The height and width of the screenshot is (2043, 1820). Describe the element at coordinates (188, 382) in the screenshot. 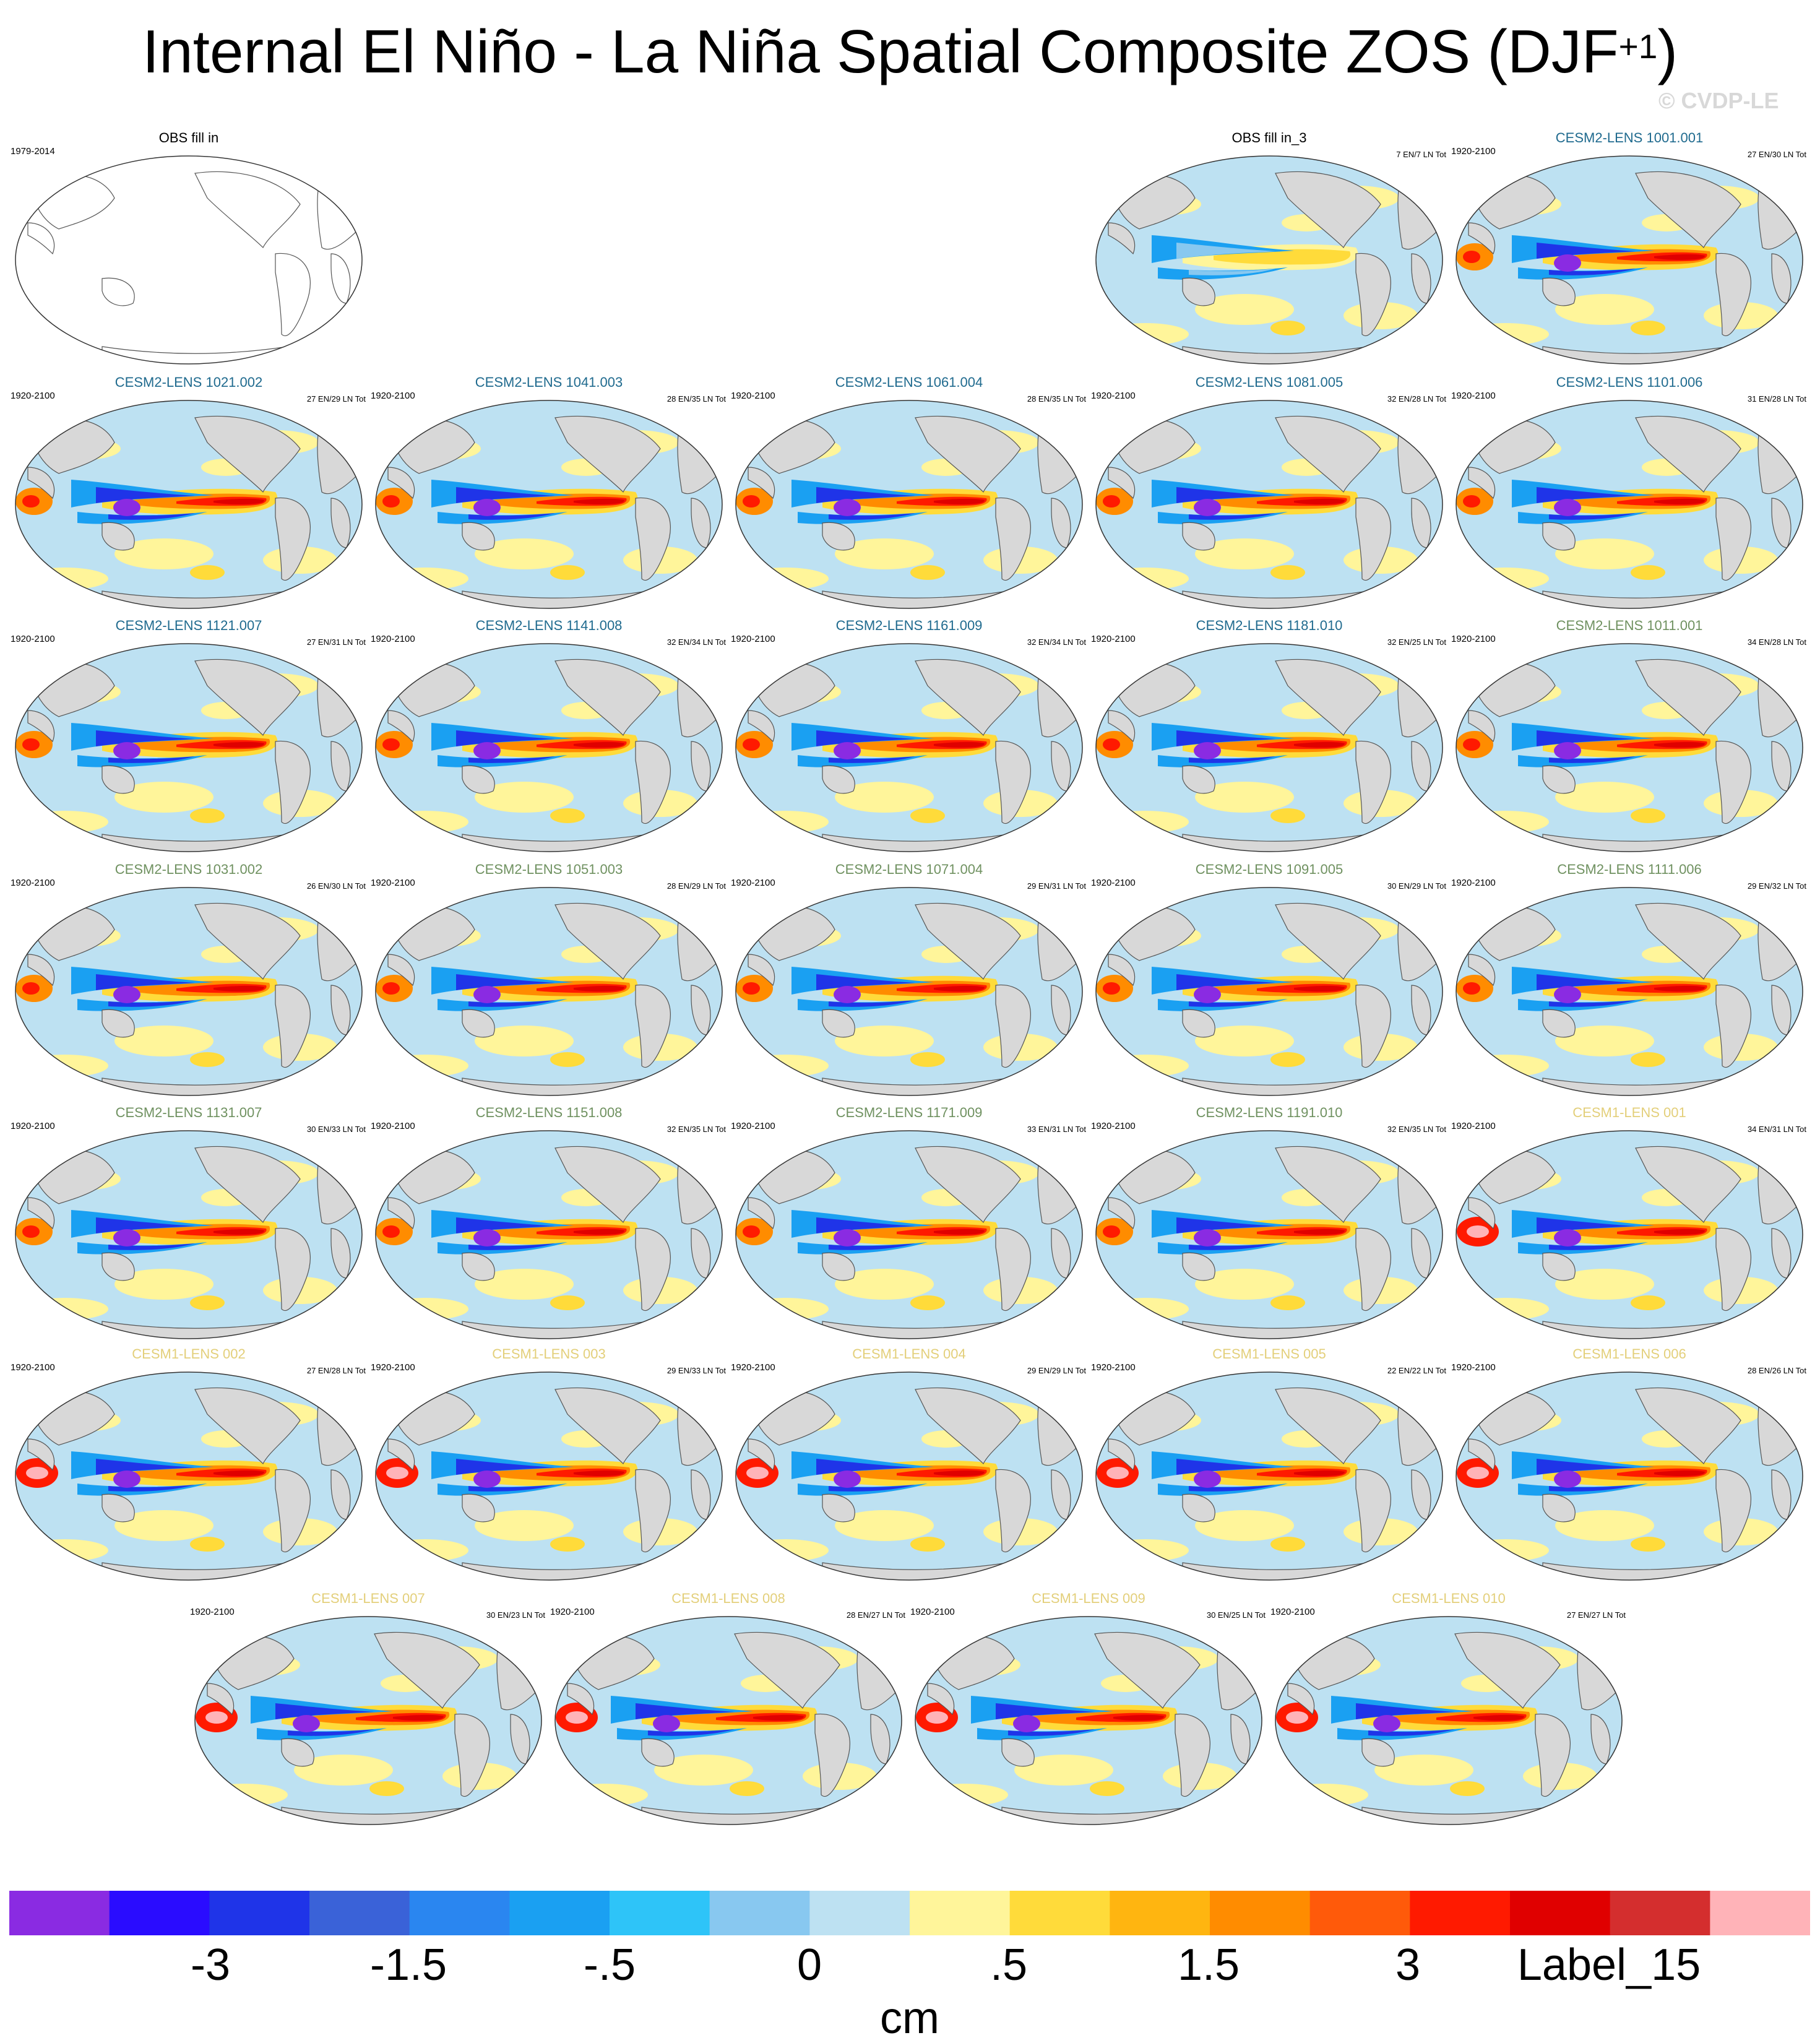

I see `panel-title: CESM2-LENS 1021.002` at that location.